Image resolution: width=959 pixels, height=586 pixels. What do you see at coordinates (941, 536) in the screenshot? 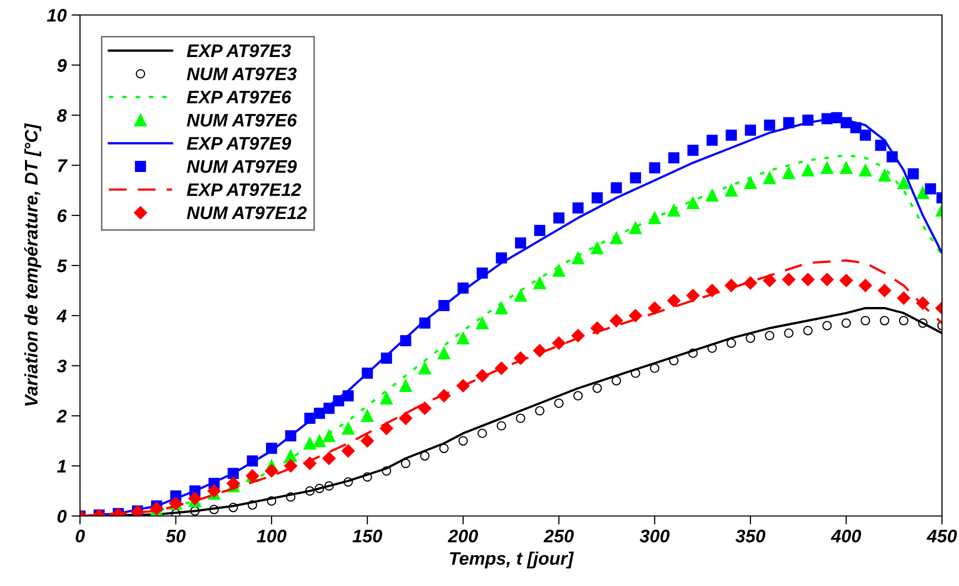
I see `x-tick-label: 450` at bounding box center [941, 536].